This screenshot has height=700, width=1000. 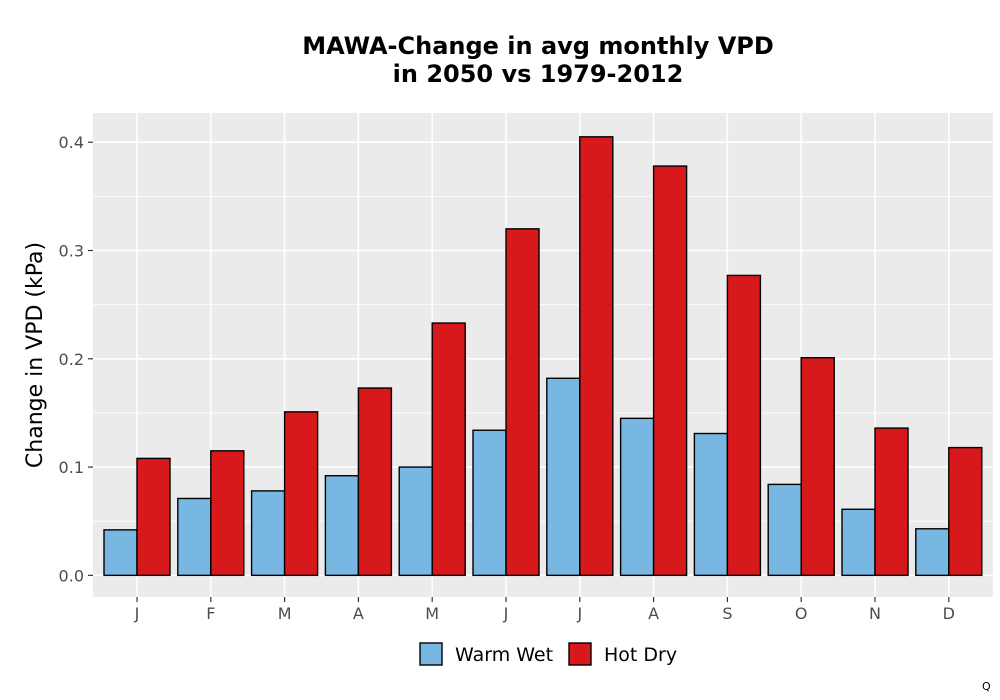 I want to click on corner-mark: Q, so click(x=986, y=686).